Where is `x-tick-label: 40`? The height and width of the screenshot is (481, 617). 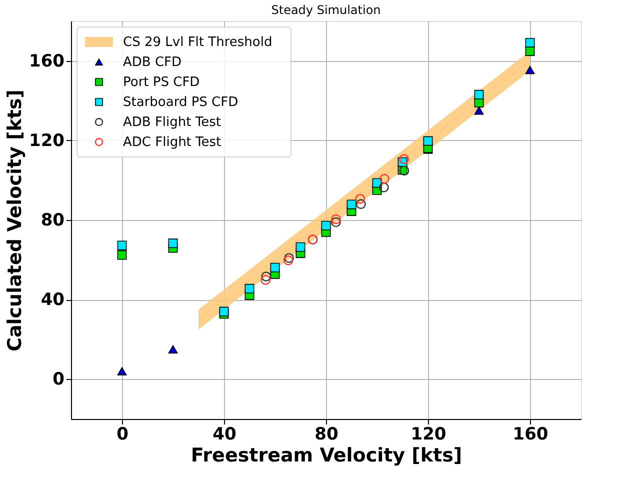 x-tick-label: 40 is located at coordinates (224, 434).